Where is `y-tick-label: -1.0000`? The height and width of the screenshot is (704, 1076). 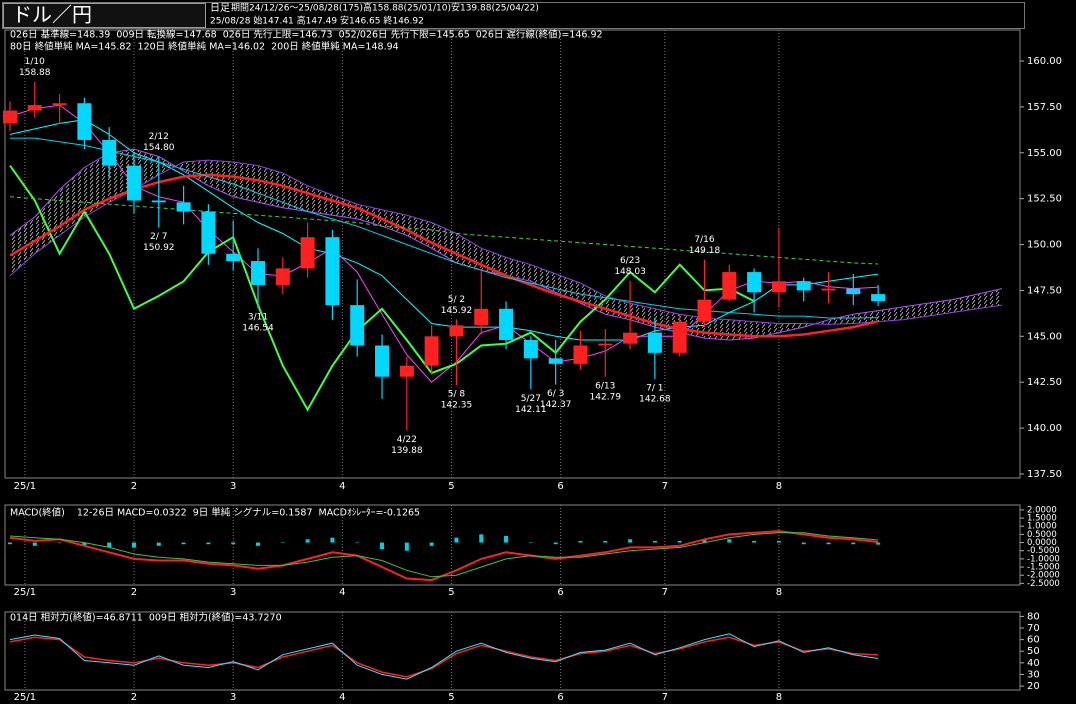
y-tick-label: -1.0000 is located at coordinates (1043, 559).